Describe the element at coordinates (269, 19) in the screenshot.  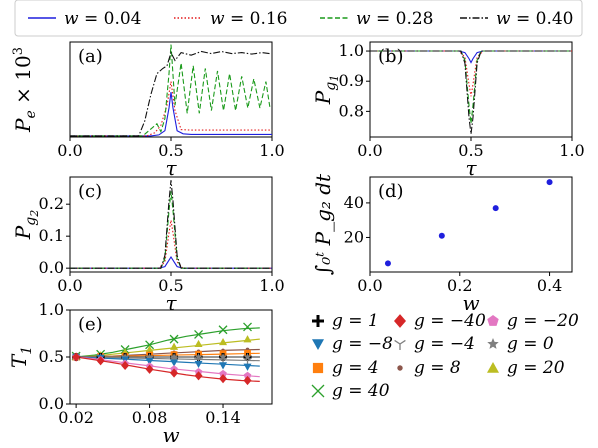
I see `legend-val: 0.16` at that location.